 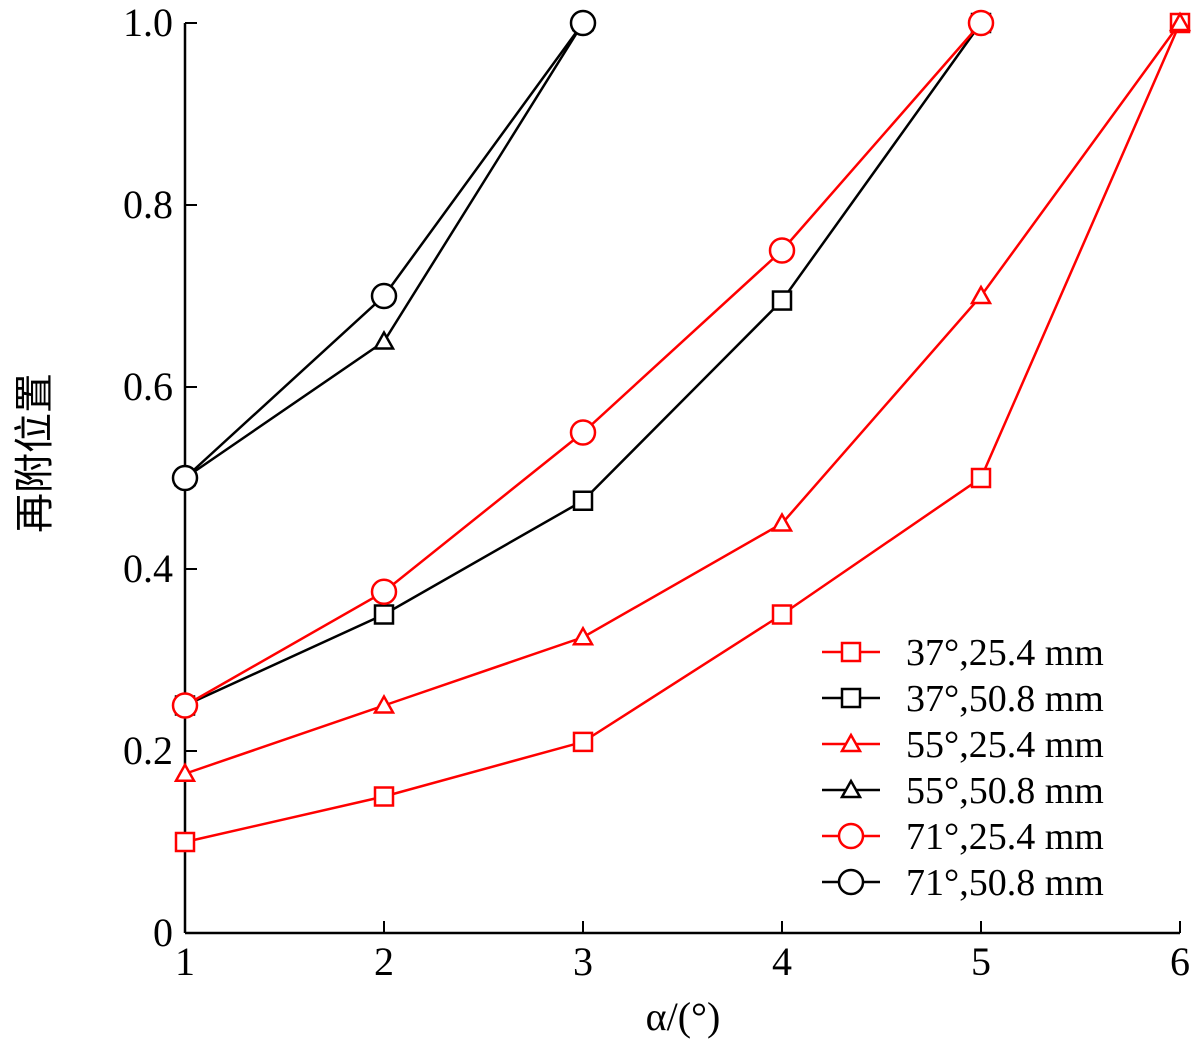 What do you see at coordinates (583, 961) in the screenshot?
I see `x-tick-label: 3` at bounding box center [583, 961].